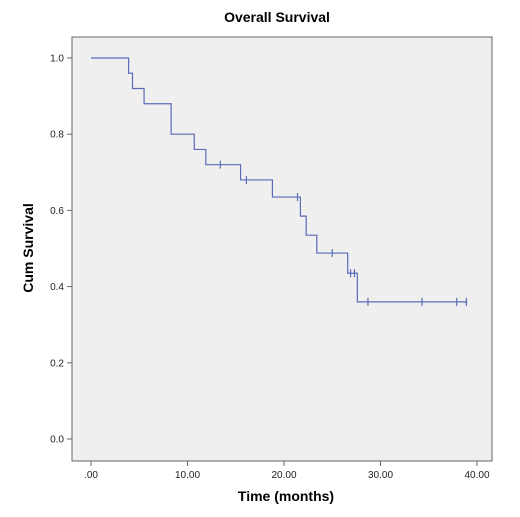 The height and width of the screenshot is (517, 520). What do you see at coordinates (57, 287) in the screenshot?
I see `y-tick-label: 0.4` at bounding box center [57, 287].